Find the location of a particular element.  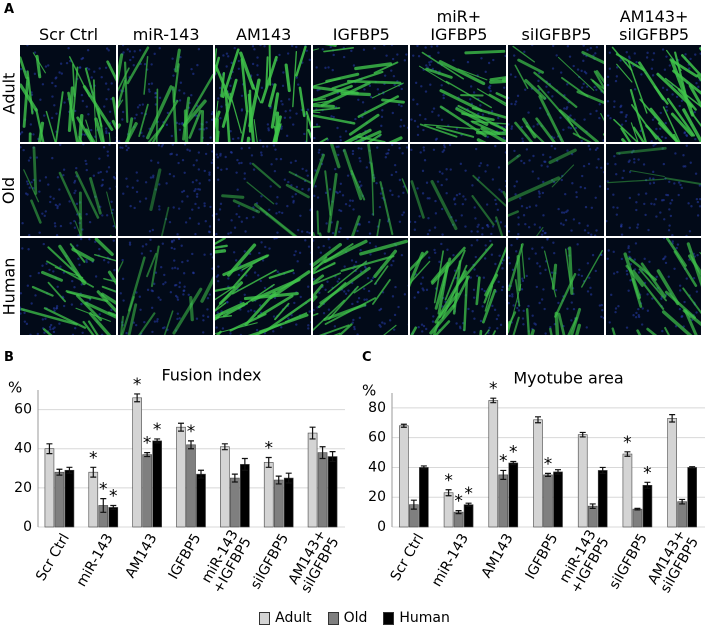

y-tick-label: 40 is located at coordinates (377, 467).